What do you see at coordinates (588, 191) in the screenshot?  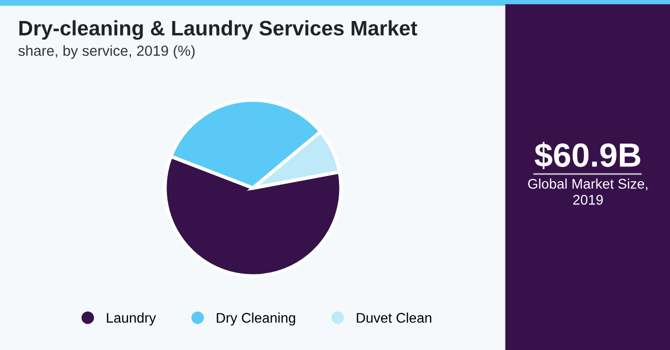 I see `text: Global Market Size, 2019` at bounding box center [588, 191].